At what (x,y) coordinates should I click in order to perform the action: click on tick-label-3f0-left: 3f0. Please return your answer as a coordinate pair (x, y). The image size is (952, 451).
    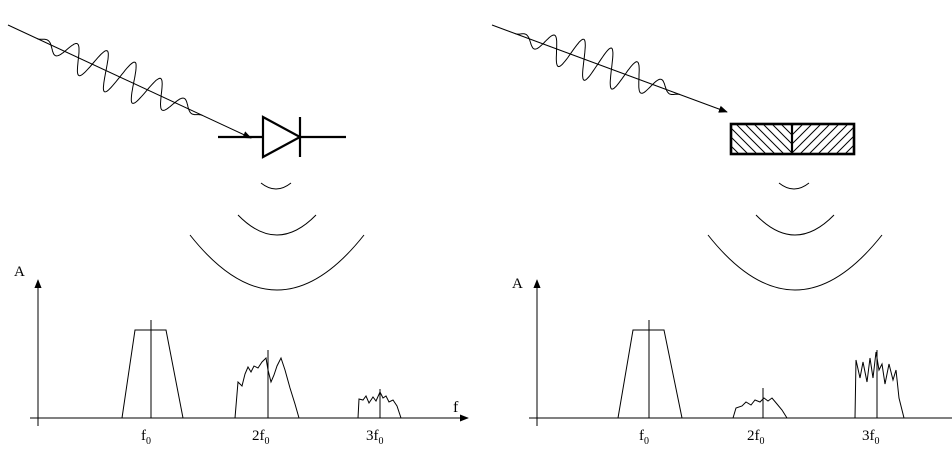
    Looking at the image, I should click on (375, 437).